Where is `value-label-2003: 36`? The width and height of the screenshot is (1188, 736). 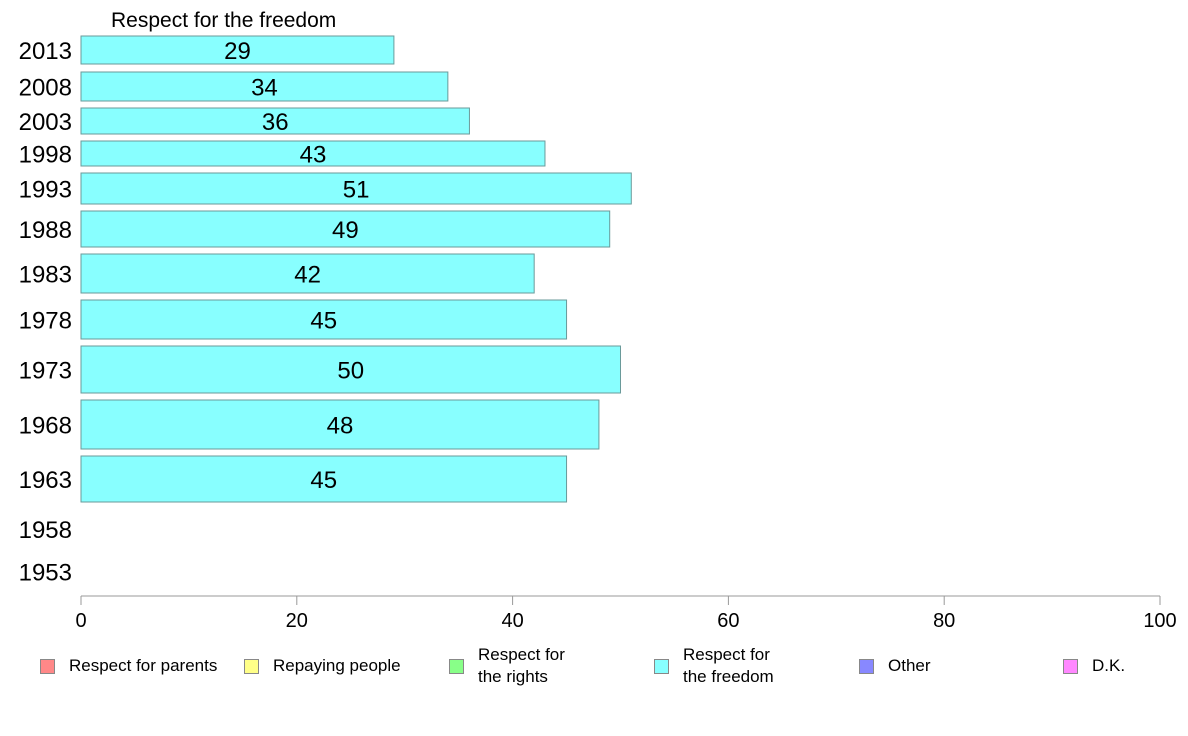
value-label-2003: 36 is located at coordinates (275, 122).